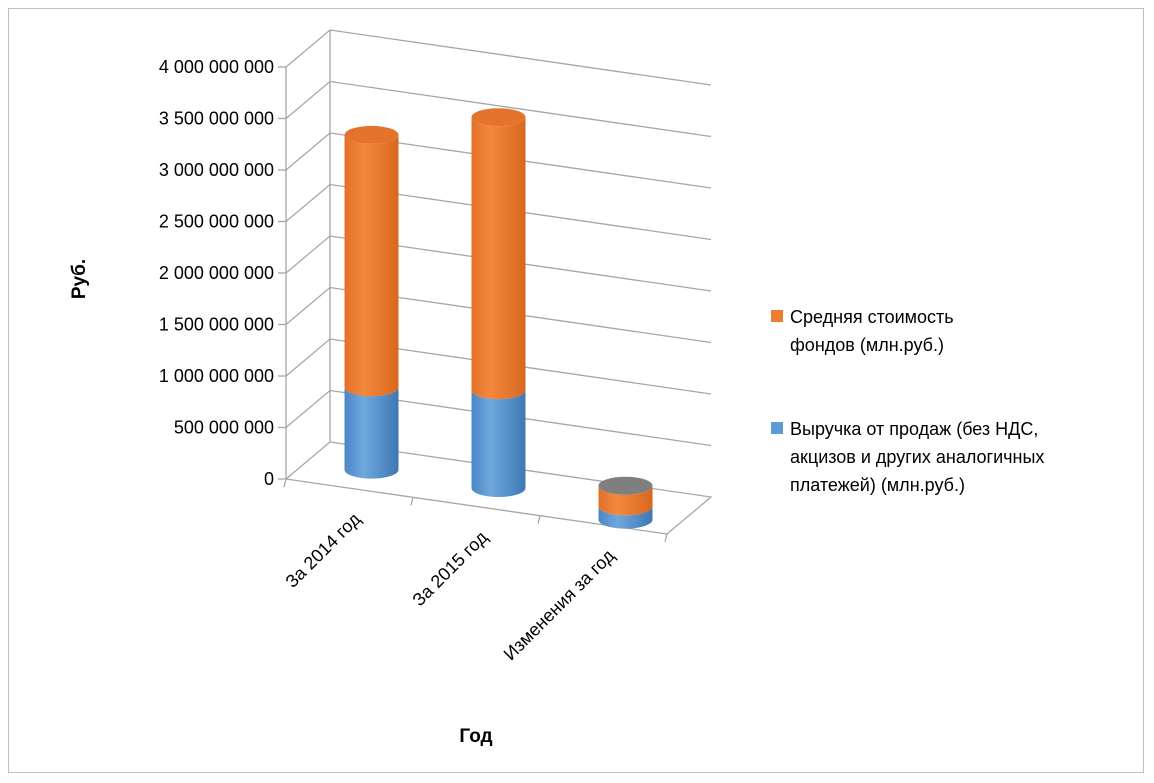 The width and height of the screenshot is (1154, 783). What do you see at coordinates (917, 457) in the screenshot?
I see `legend-label: акцизов и других аналогичных` at bounding box center [917, 457].